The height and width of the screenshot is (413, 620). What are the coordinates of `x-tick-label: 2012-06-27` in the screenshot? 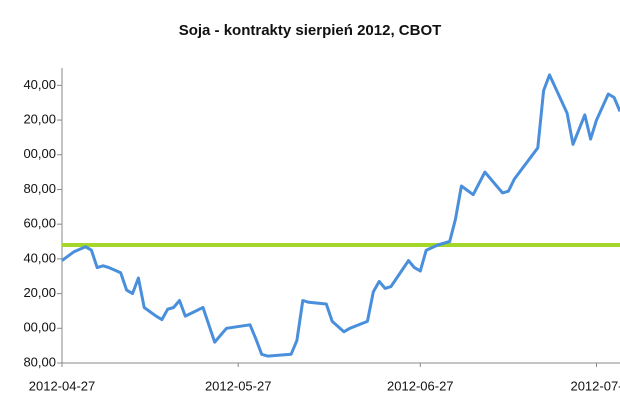 It's located at (420, 385).